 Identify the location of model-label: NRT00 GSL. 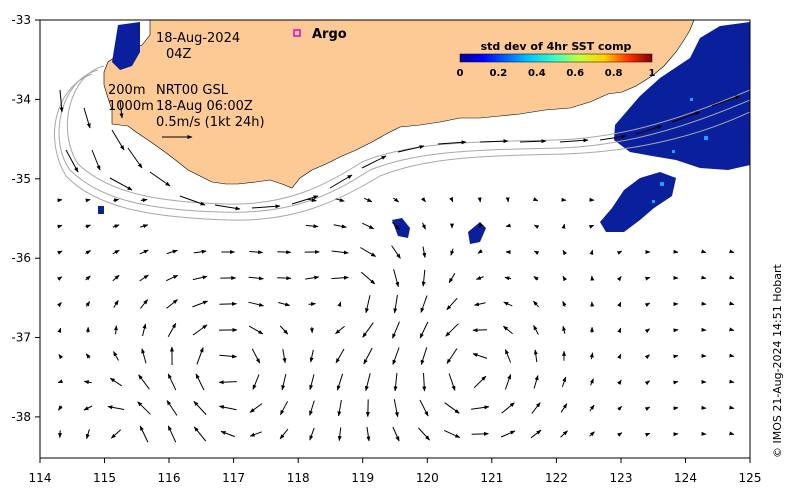
(192, 90).